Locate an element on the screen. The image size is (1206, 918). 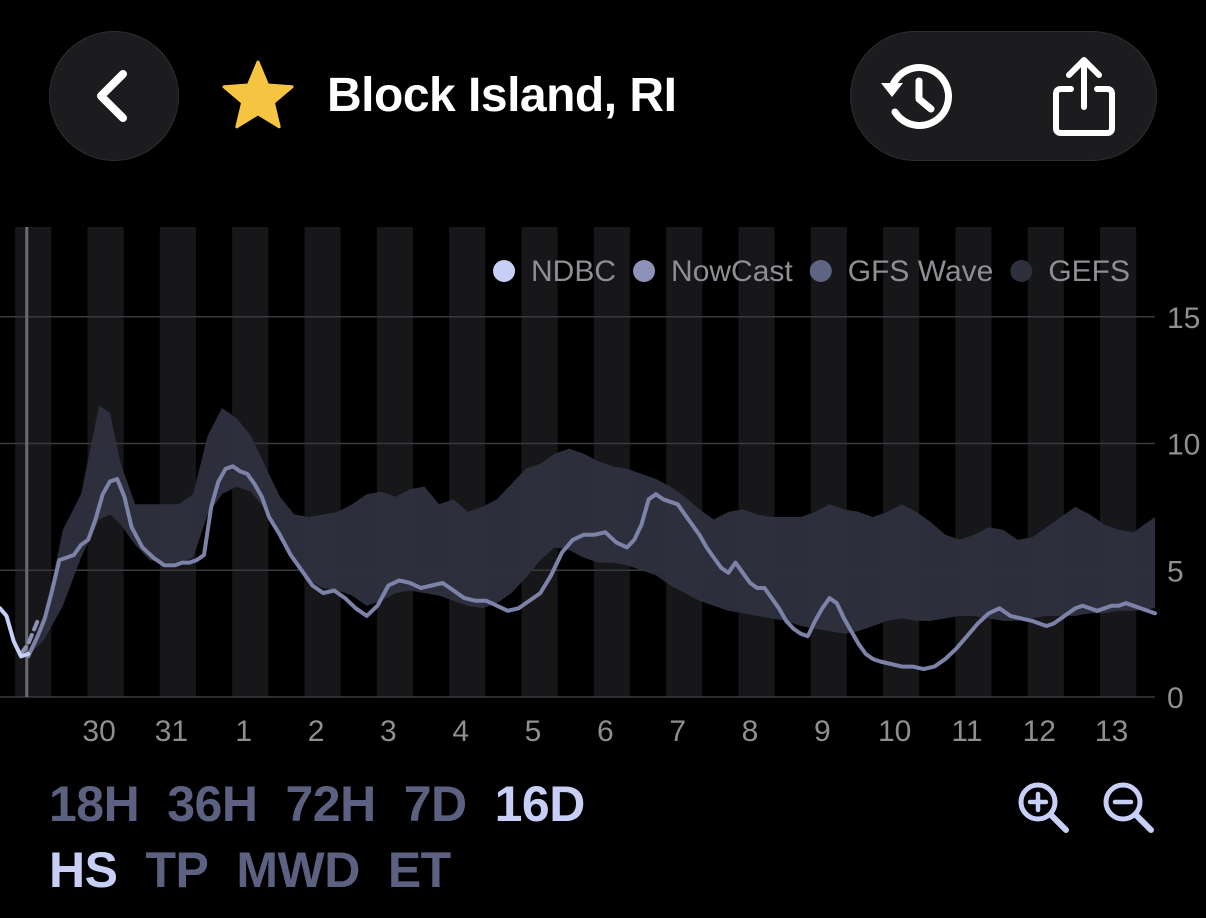
range-18h: 18H is located at coordinates (94, 804).